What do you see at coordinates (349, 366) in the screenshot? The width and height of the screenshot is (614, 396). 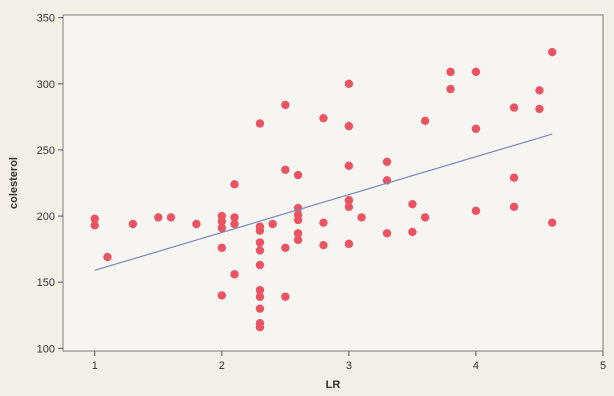 I see `x-tick-label: 3` at bounding box center [349, 366].